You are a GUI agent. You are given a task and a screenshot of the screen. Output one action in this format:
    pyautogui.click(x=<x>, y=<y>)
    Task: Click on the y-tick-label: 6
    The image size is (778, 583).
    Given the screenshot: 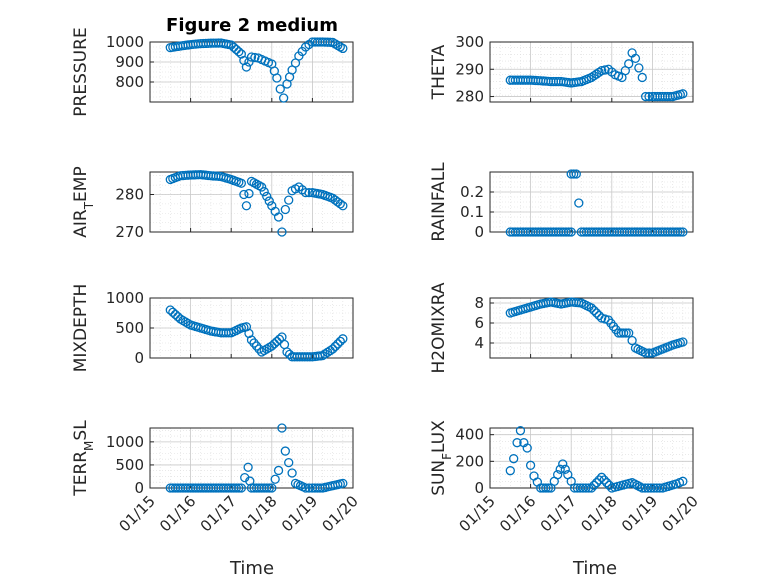 What is the action you would take?
    pyautogui.click(x=479, y=323)
    